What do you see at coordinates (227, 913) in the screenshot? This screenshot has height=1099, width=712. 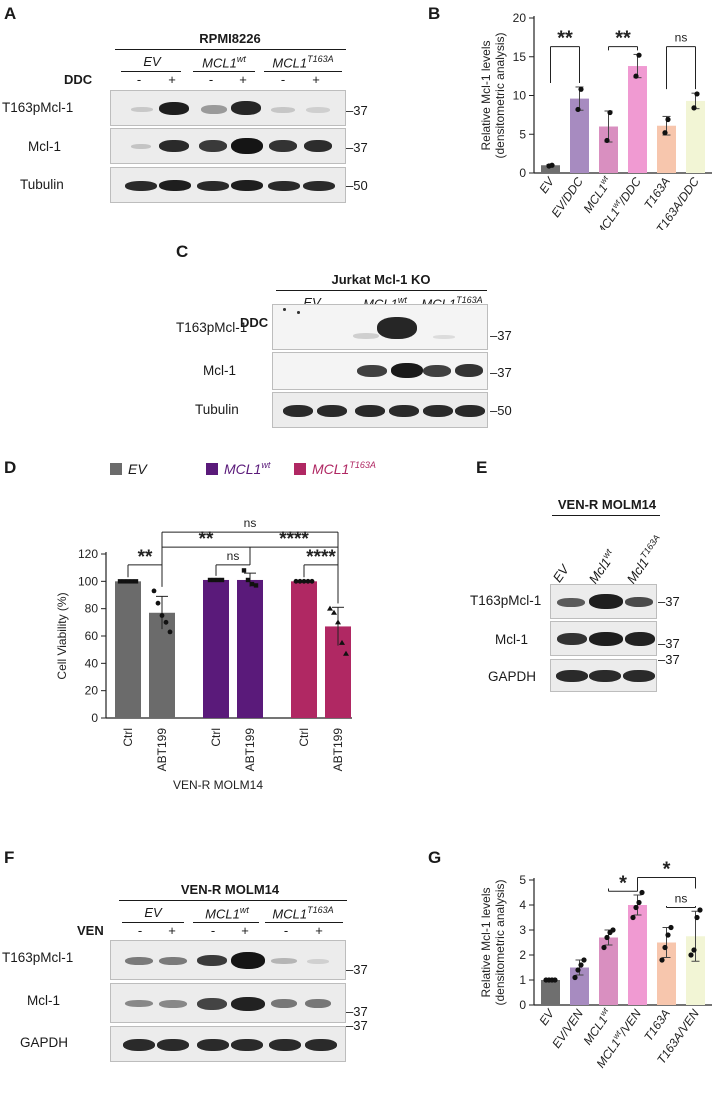 I see `panel-f-group-mcl1wt: MCL1wt` at bounding box center [227, 913].